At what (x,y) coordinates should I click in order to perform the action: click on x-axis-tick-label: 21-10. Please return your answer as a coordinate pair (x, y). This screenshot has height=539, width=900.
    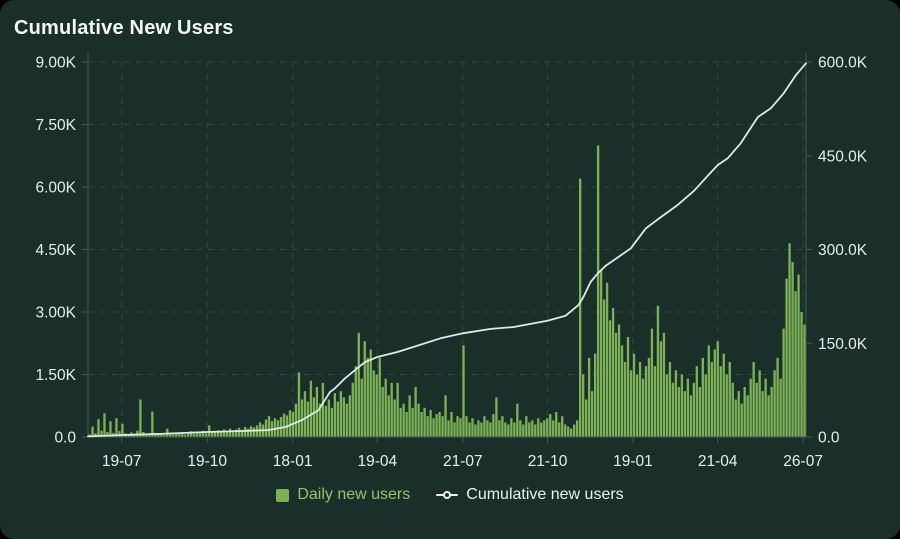
    Looking at the image, I should click on (548, 461).